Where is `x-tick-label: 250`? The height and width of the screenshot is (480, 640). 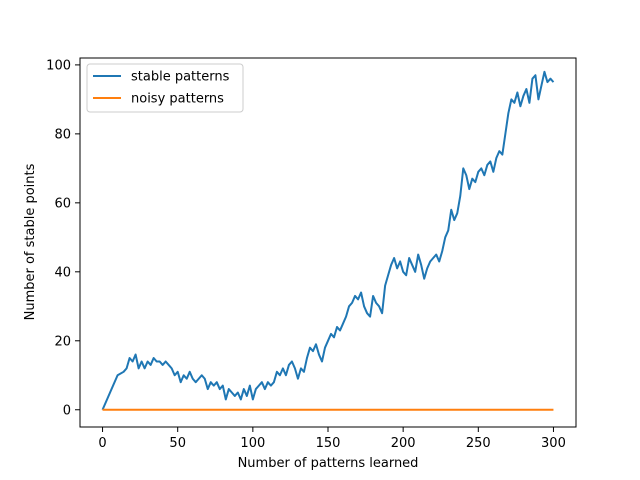 x-tick-label: 250 is located at coordinates (478, 443).